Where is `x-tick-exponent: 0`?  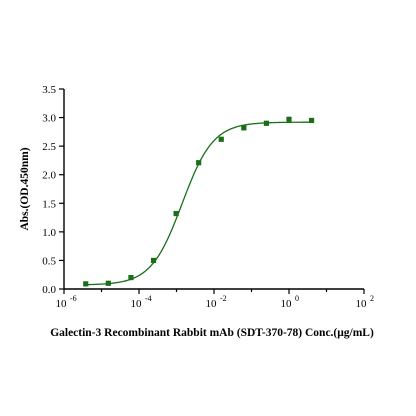 x-tick-exponent: 0 is located at coordinates (297, 298).